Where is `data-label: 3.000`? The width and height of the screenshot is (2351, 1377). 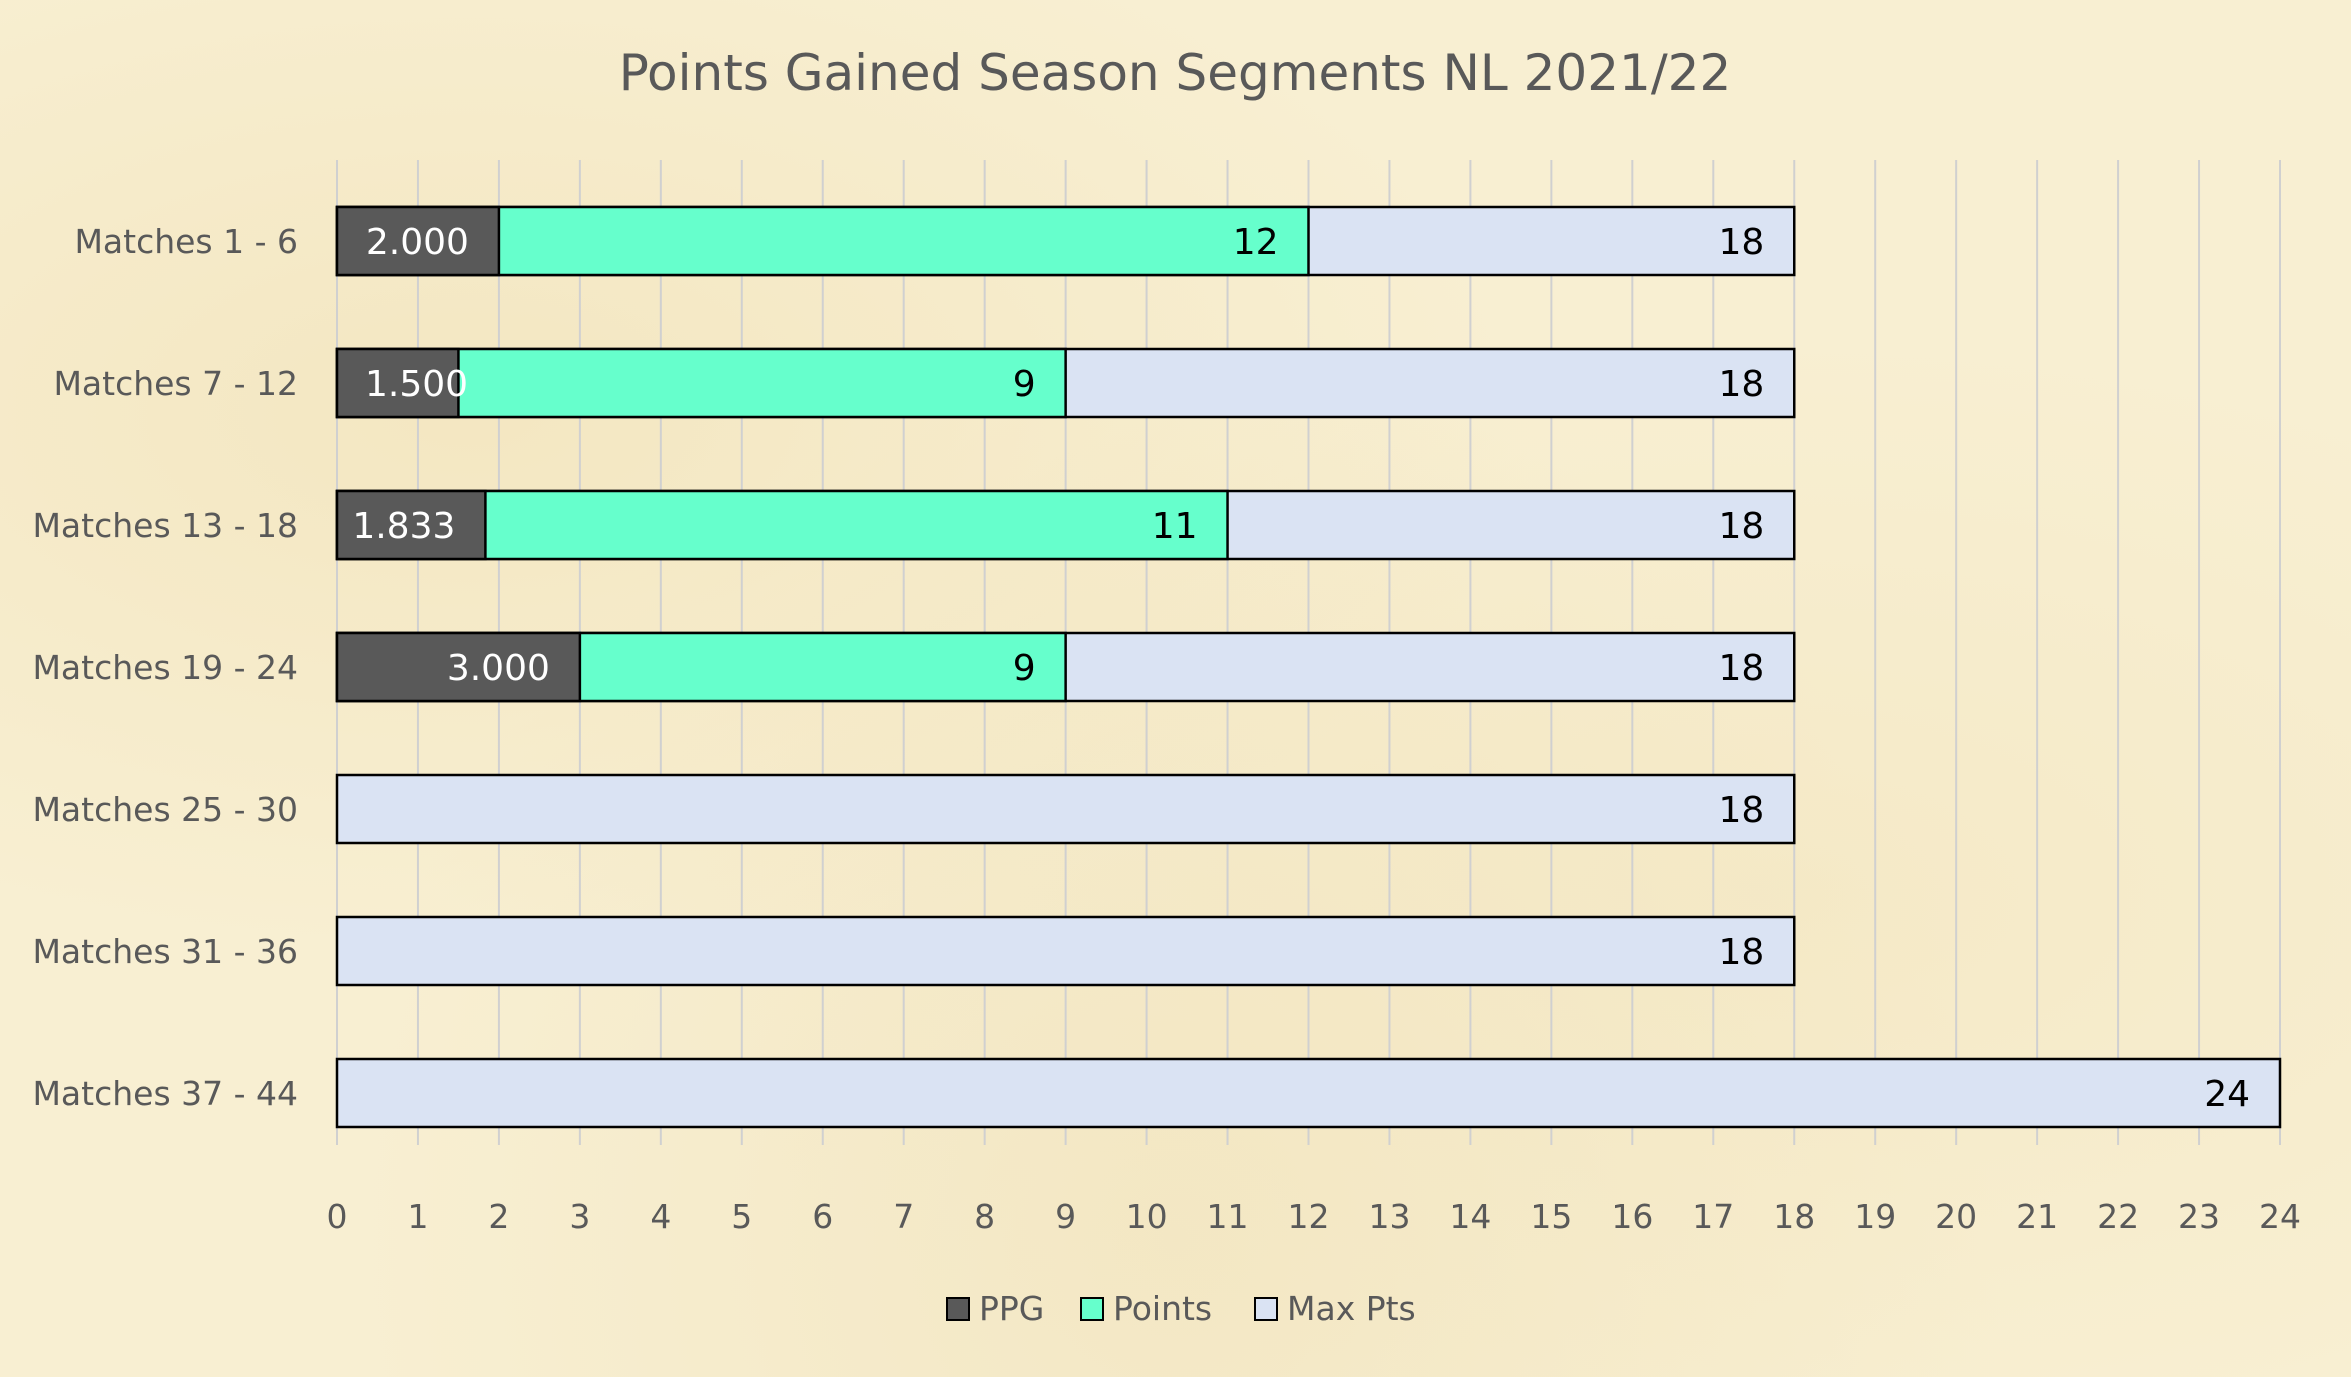 data-label: 3.000 is located at coordinates (498, 668).